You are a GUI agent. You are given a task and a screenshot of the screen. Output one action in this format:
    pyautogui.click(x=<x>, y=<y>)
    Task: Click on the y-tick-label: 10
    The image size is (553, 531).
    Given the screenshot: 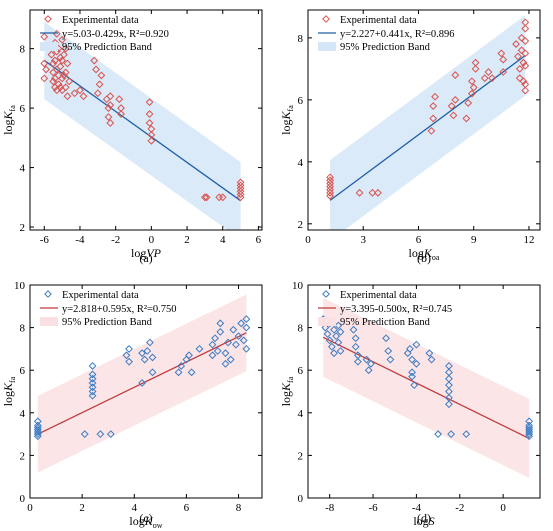 What is the action you would take?
    pyautogui.click(x=298, y=286)
    